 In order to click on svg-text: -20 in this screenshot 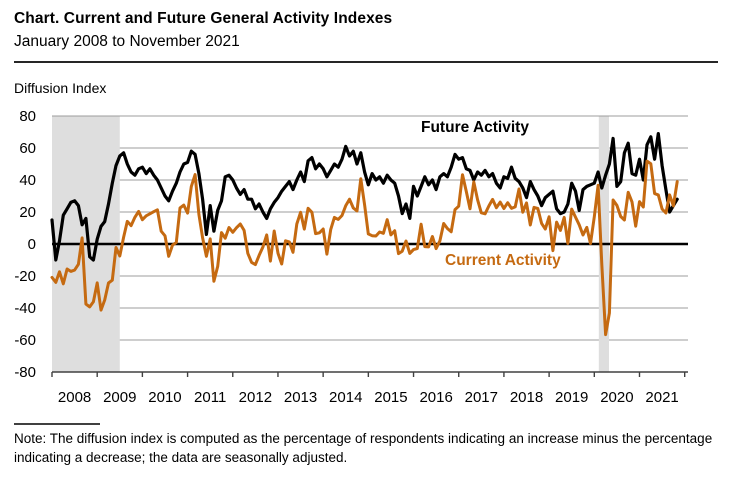, I will do `click(25, 276)`.